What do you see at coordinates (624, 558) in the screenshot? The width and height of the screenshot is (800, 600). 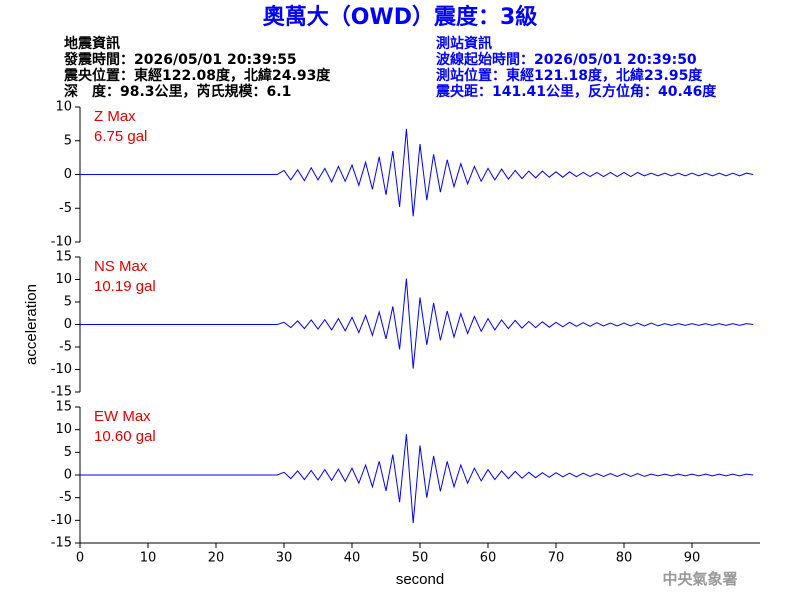 I see `x-tick-label: 80` at bounding box center [624, 558].